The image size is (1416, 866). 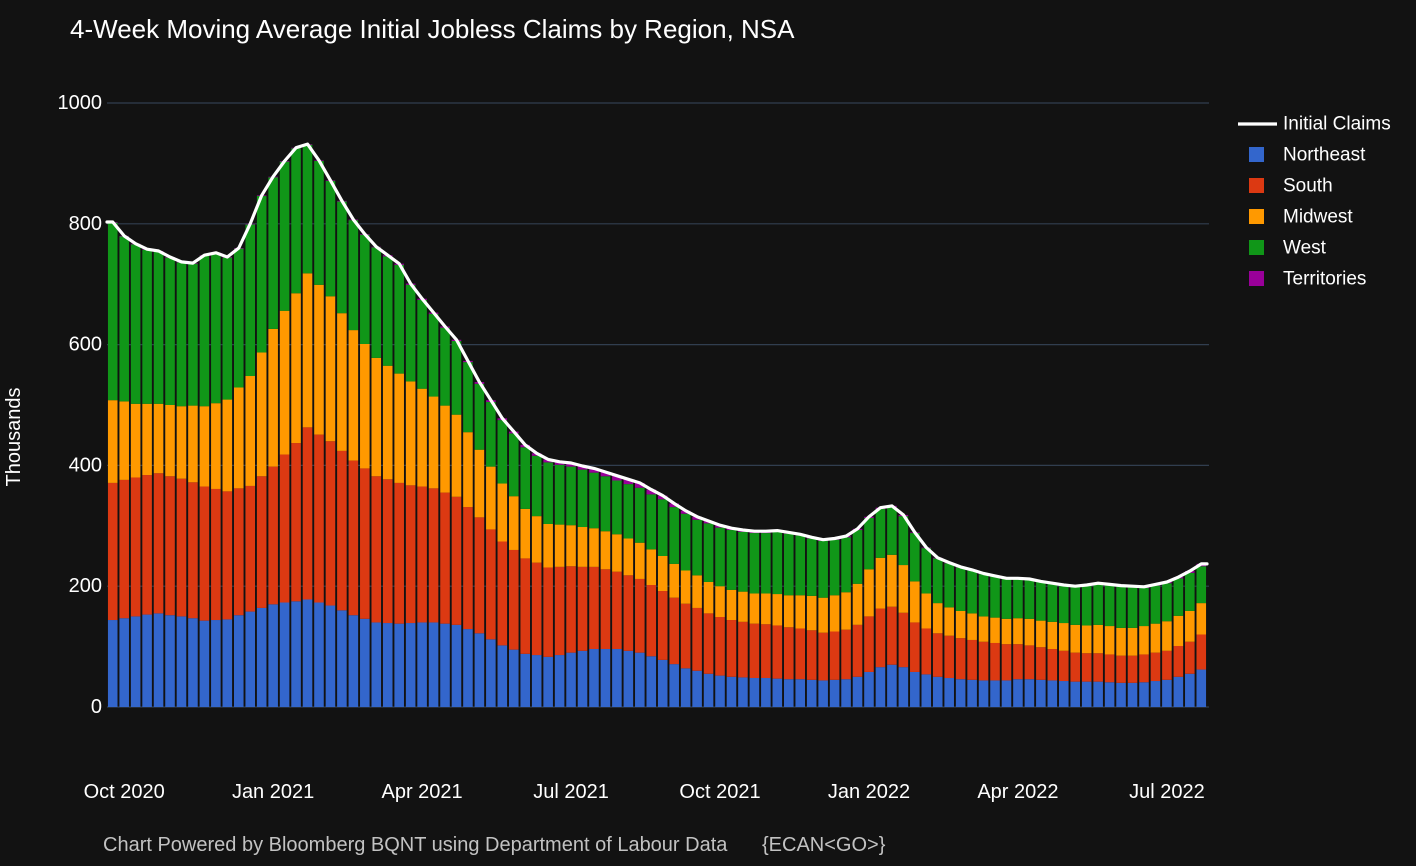 I want to click on x-tick-label: Apr 2022, so click(x=1017, y=792).